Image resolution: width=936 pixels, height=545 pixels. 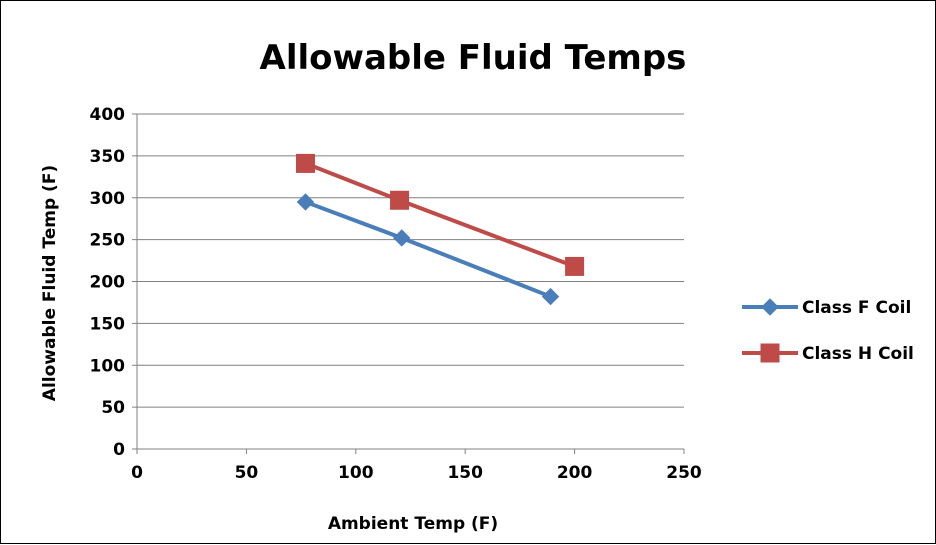 I want to click on series-class-f-coil, so click(x=428, y=249).